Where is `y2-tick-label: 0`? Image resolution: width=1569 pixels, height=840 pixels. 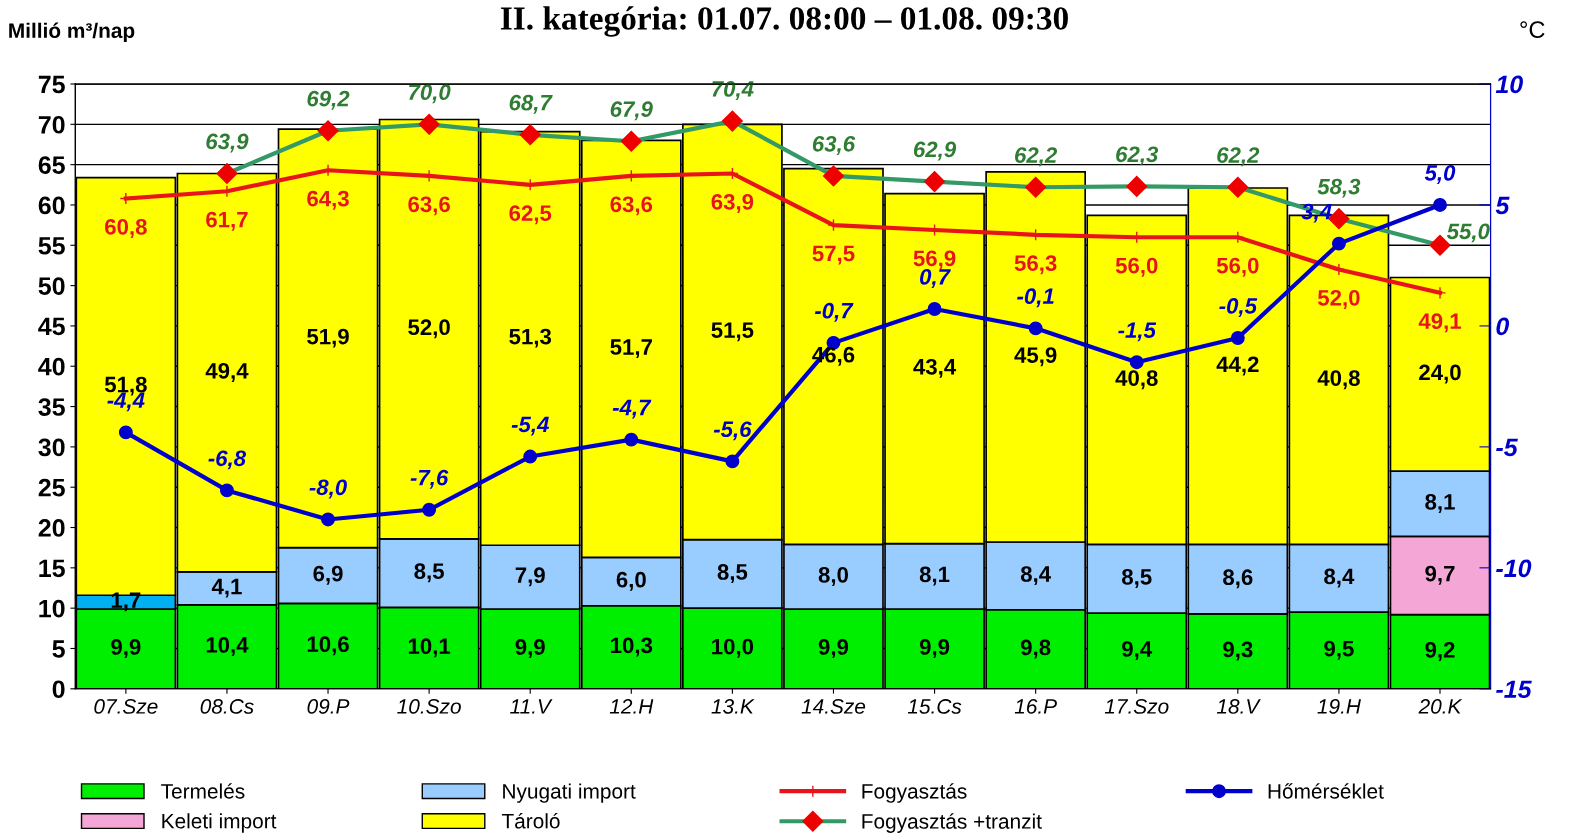 y2-tick-label: 0 is located at coordinates (1503, 326).